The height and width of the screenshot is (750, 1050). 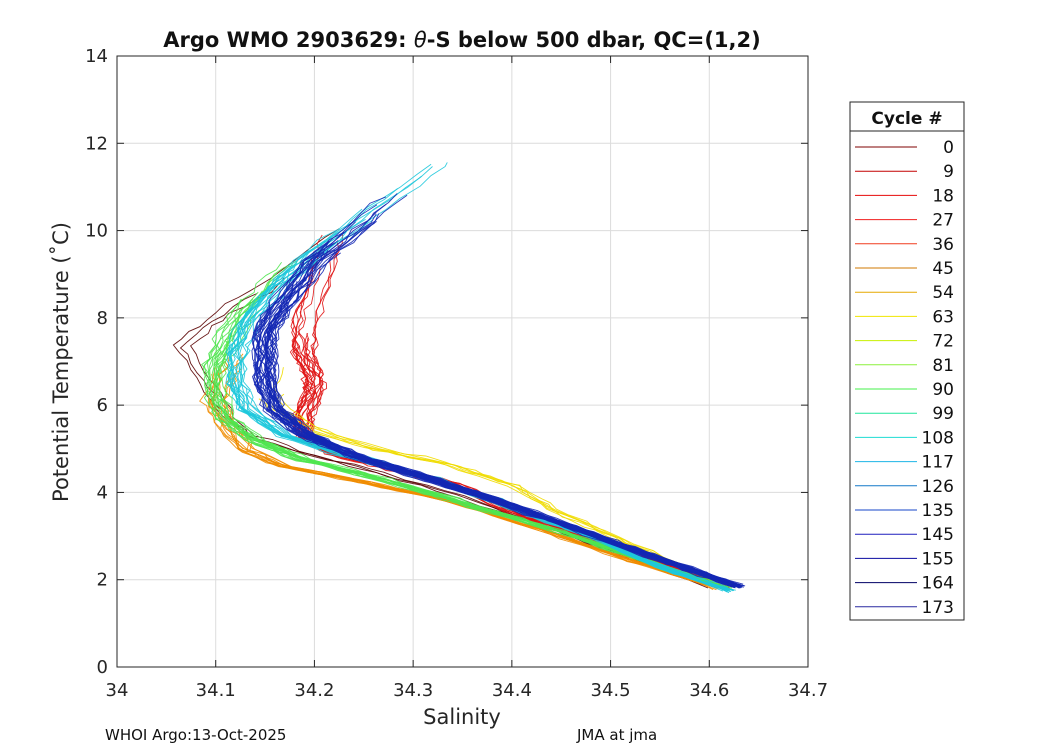 I want to click on profile-line, so click(x=465, y=494).